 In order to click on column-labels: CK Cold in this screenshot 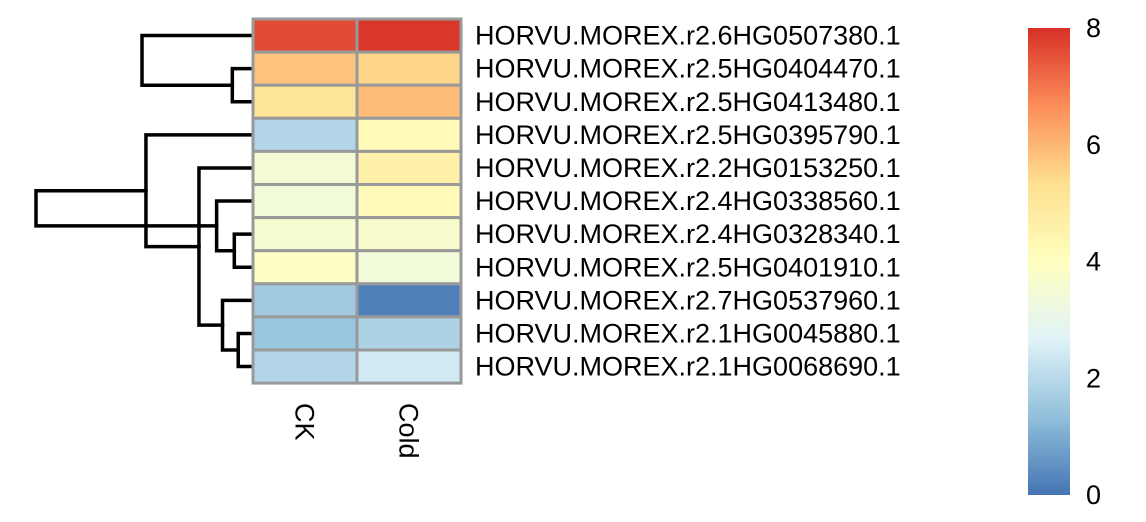, I will do `click(357, 431)`.